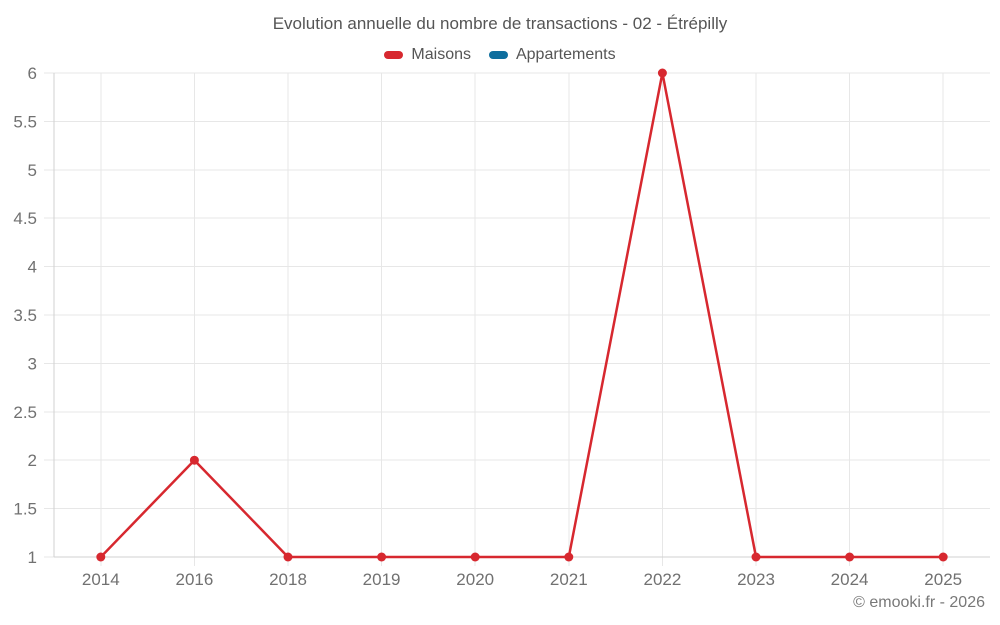  Describe the element at coordinates (382, 579) in the screenshot. I see `x-tick-label: 2019` at that location.